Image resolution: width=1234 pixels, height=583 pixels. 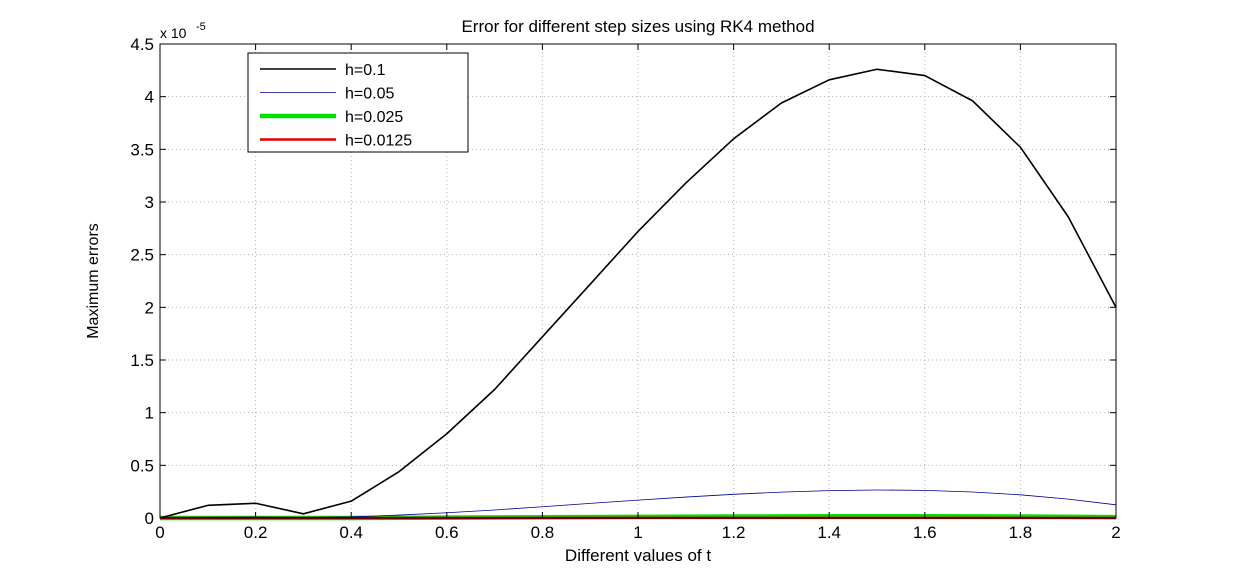 I want to click on y-exponent-power: -5, so click(x=201, y=27).